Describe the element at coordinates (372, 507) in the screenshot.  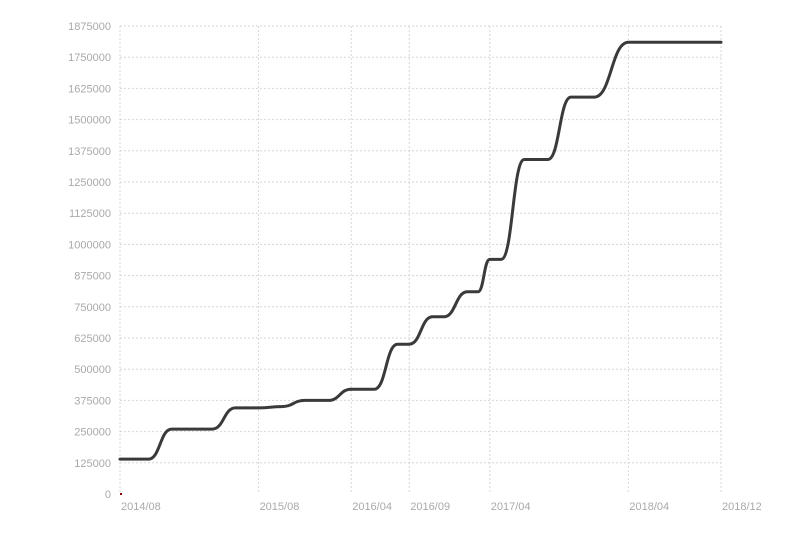
I see `x-tick-label: 2016/04` at that location.